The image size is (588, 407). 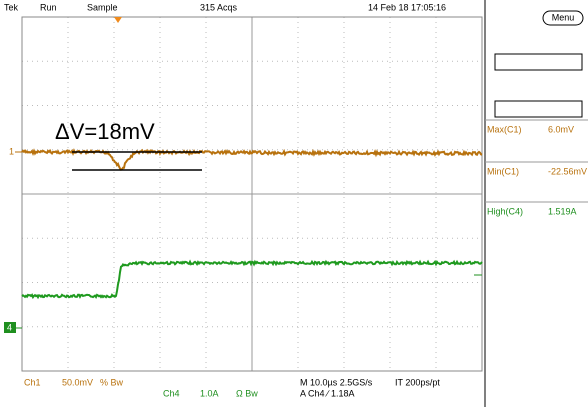 What do you see at coordinates (567, 171) in the screenshot?
I see `measurement-value: -22.56mV` at bounding box center [567, 171].